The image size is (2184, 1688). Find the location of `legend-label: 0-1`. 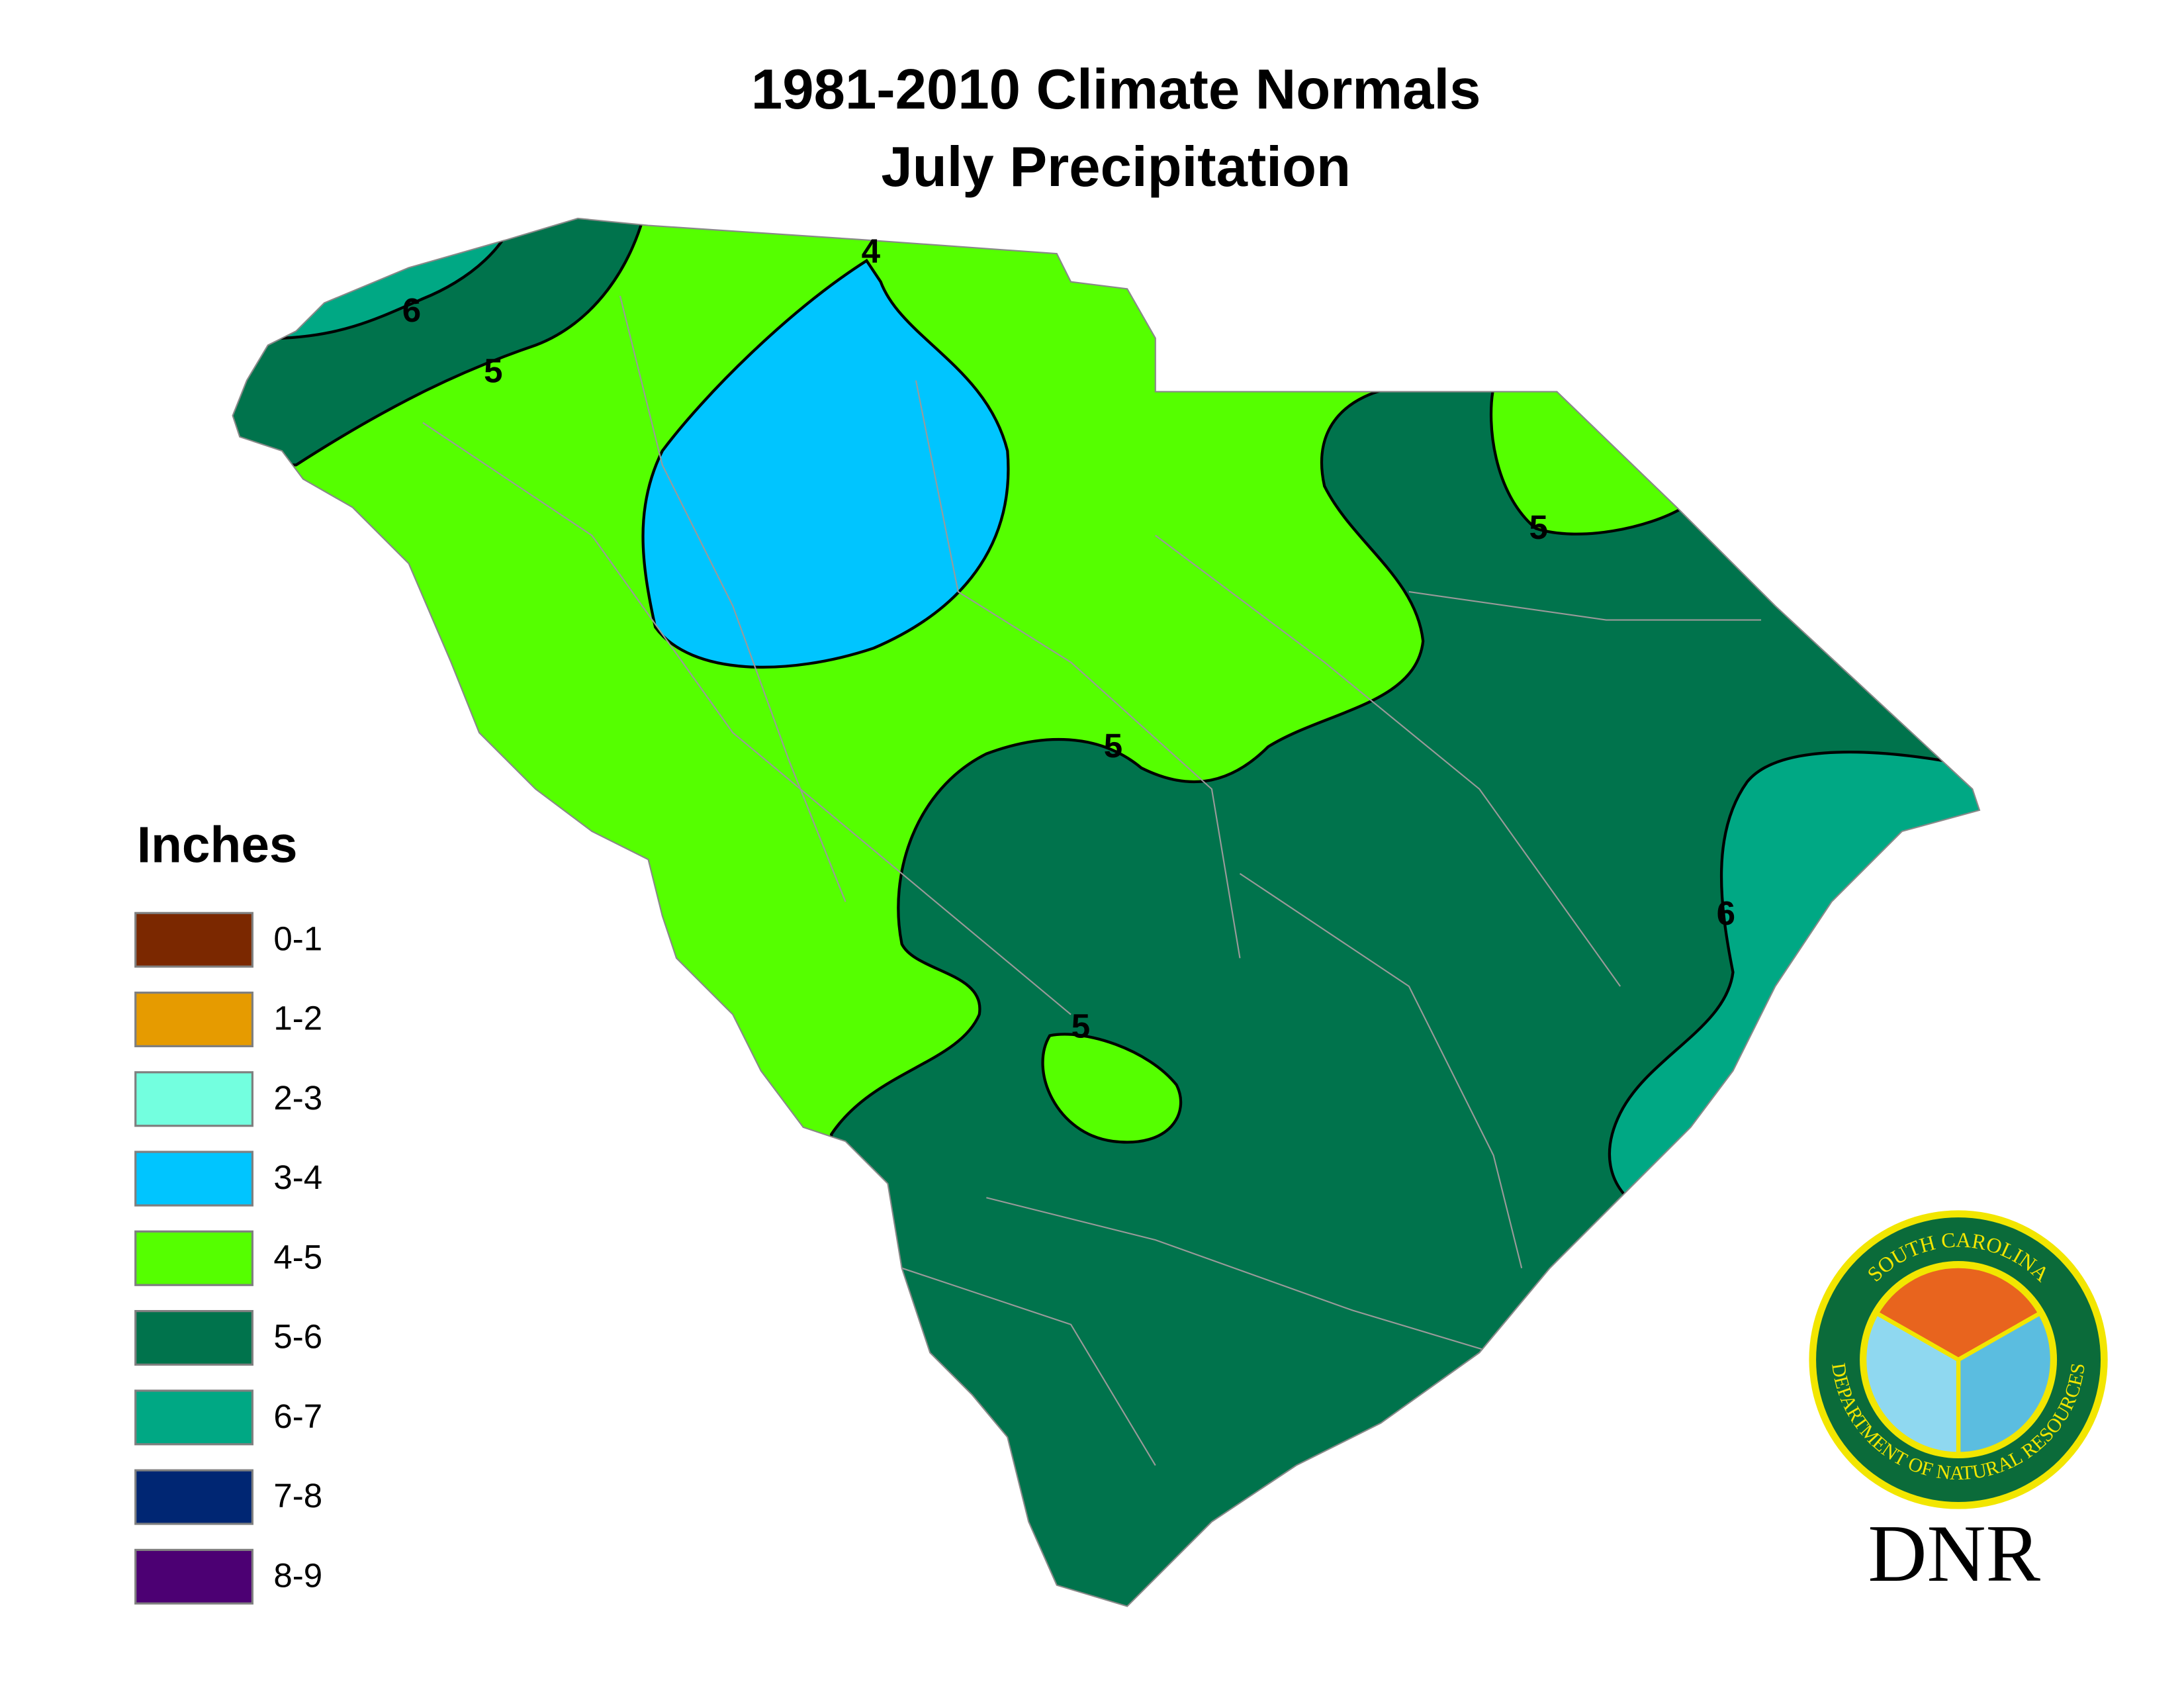

legend-label: 0-1 is located at coordinates (297, 938).